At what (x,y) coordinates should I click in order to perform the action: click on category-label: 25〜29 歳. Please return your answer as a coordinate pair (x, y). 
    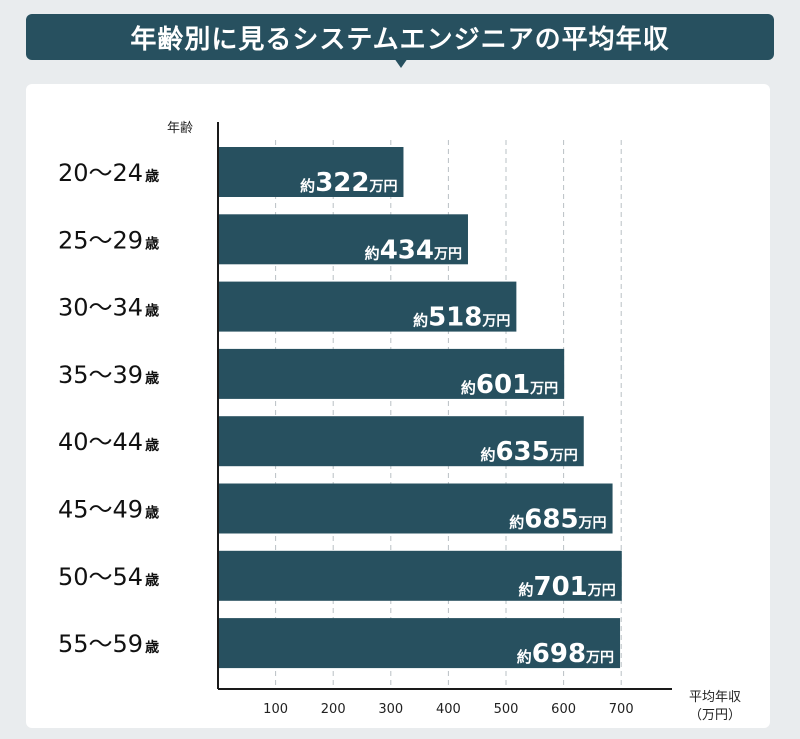
    Looking at the image, I should click on (108, 240).